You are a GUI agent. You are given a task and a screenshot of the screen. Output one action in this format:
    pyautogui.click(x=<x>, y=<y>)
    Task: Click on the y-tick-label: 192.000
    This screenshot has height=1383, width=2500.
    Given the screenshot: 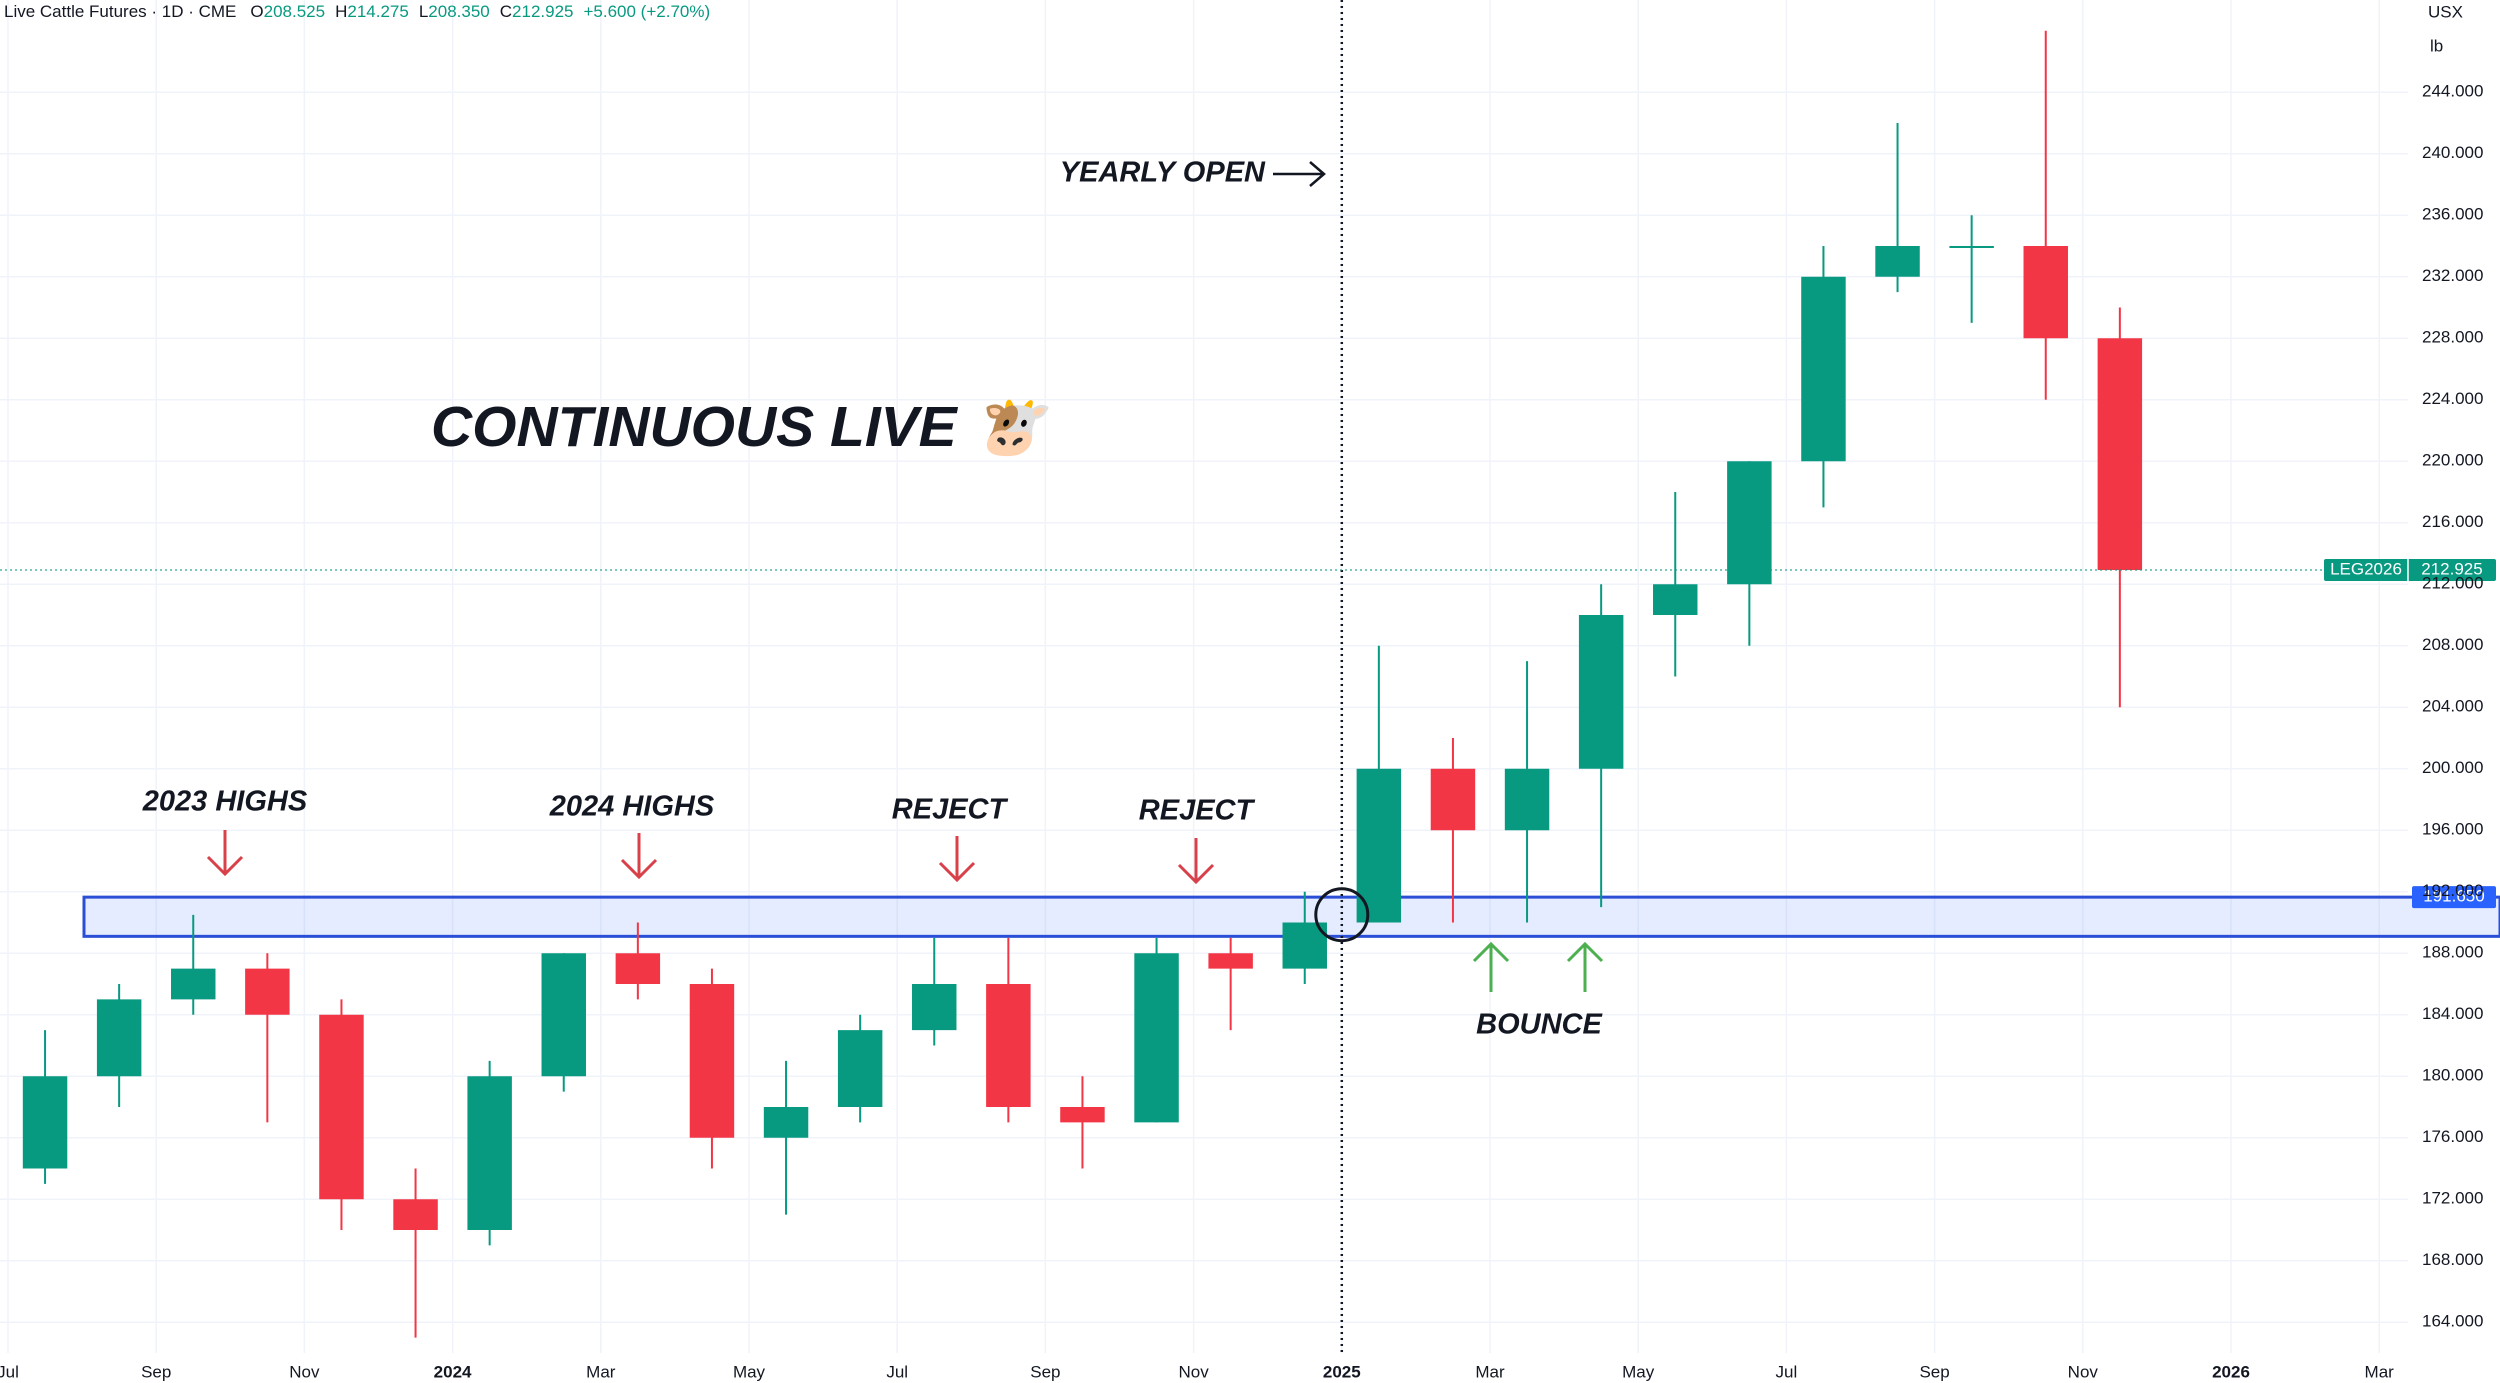 What is the action you would take?
    pyautogui.click(x=2452, y=890)
    